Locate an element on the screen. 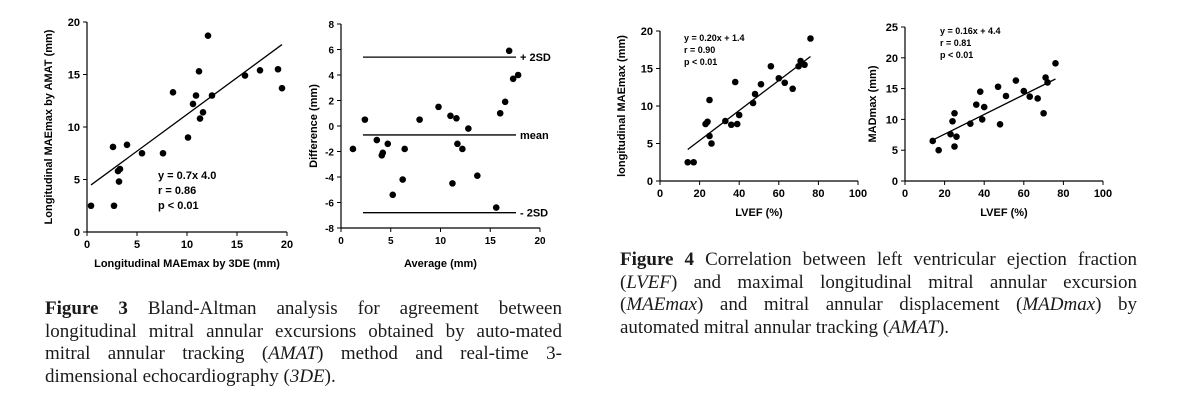 This screenshot has width=1191, height=412. y-tick-label: 0 is located at coordinates (895, 182).